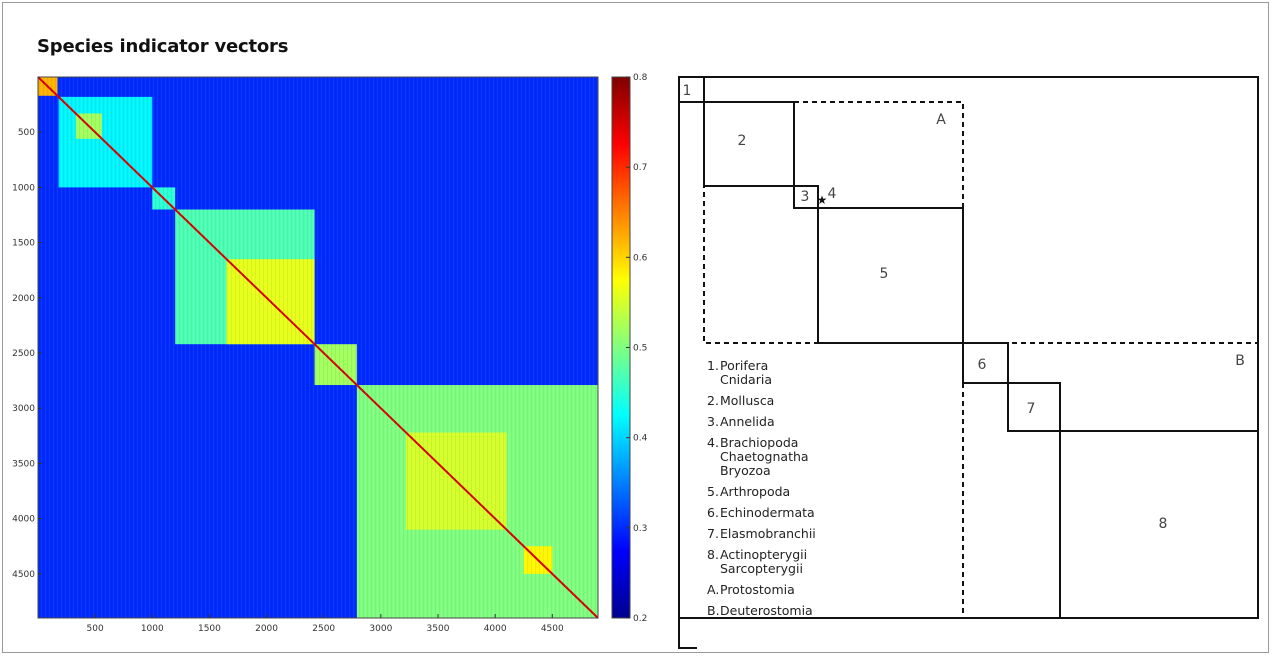  I want to click on legend-item: 1. Porifera Cnidaria, so click(761, 373).